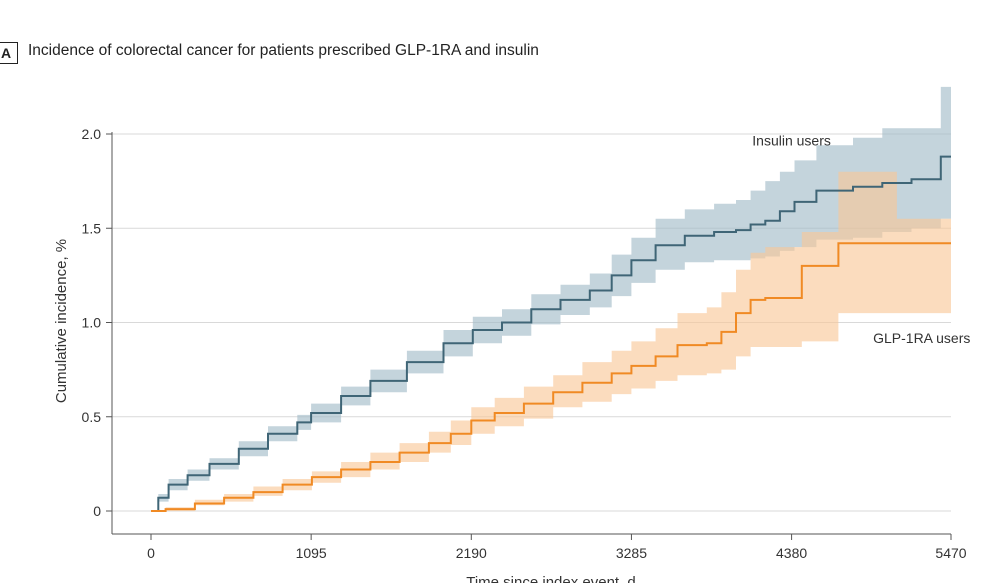 The image size is (1000, 583). I want to click on y-tick-label: 2.0, so click(92, 134).